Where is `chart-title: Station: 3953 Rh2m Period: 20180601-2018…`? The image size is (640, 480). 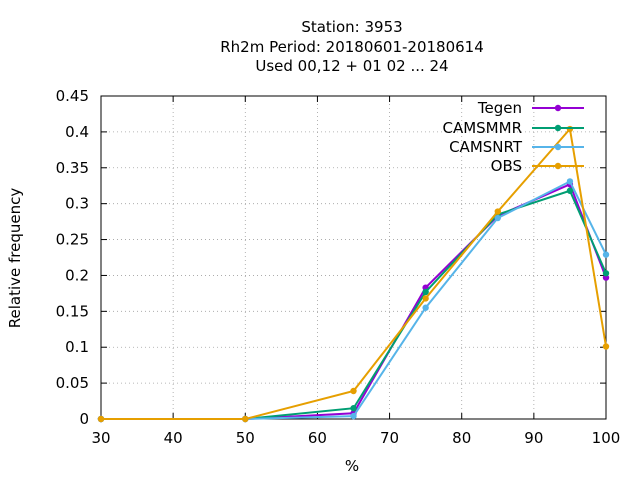
chart-title: Station: 3953 Rh2m Period: 20180601-2018… is located at coordinates (352, 46).